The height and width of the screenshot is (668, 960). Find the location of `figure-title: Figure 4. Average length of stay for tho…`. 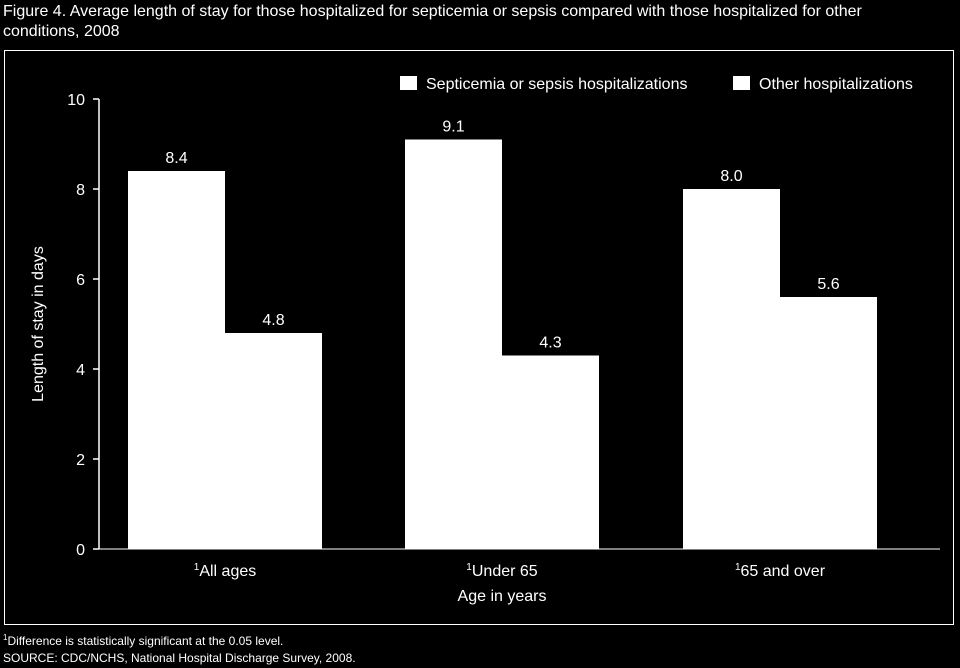

figure-title: Figure 4. Average length of stay for tho… is located at coordinates (478, 22).